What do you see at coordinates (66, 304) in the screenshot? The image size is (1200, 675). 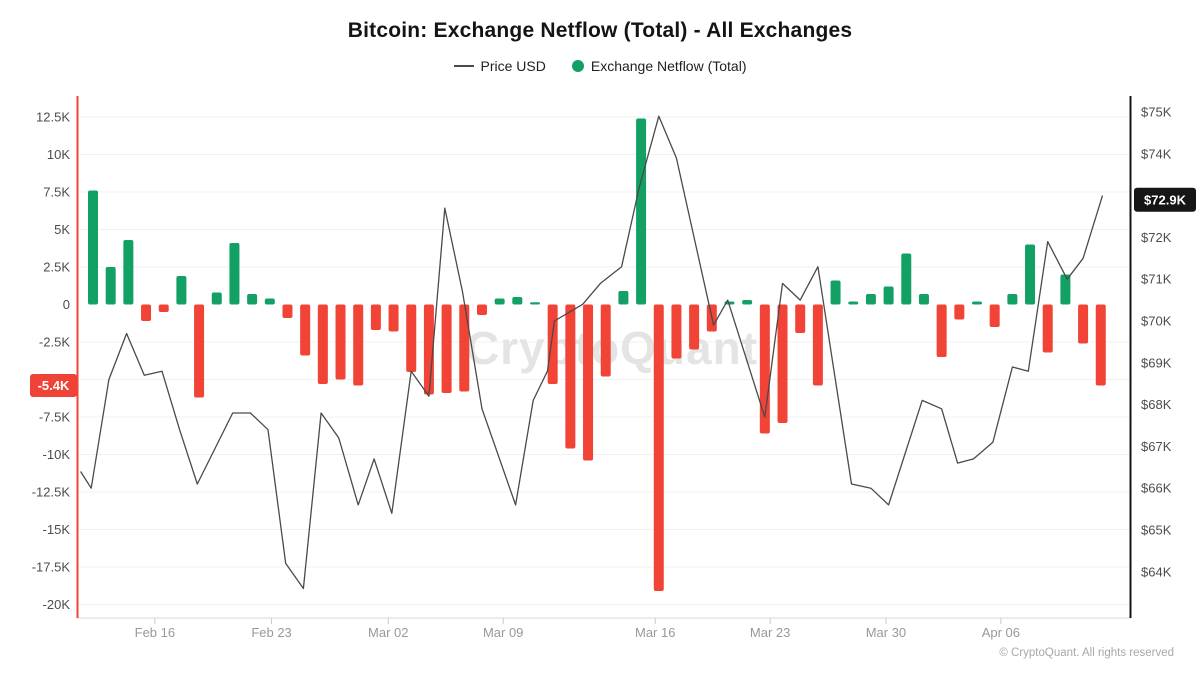 I see `left-axis-tick-label: 0` at bounding box center [66, 304].